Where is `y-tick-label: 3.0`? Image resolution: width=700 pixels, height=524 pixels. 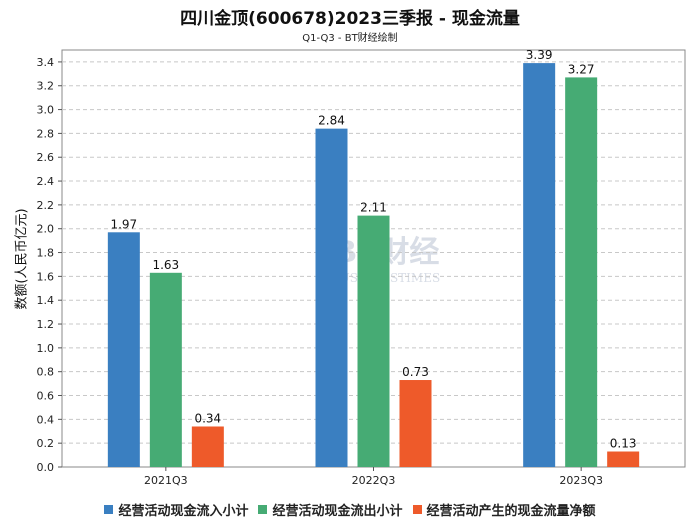
y-tick-label: 3.0 is located at coordinates (46, 110).